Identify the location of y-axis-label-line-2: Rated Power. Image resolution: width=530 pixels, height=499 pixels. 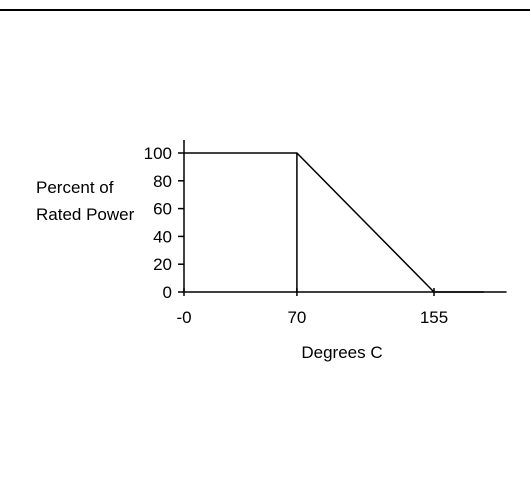
(85, 214).